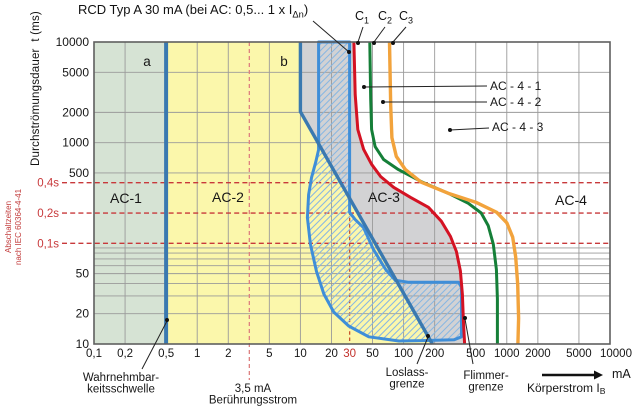  Describe the element at coordinates (434, 354) in the screenshot. I see `x-tick-200: 200` at that location.